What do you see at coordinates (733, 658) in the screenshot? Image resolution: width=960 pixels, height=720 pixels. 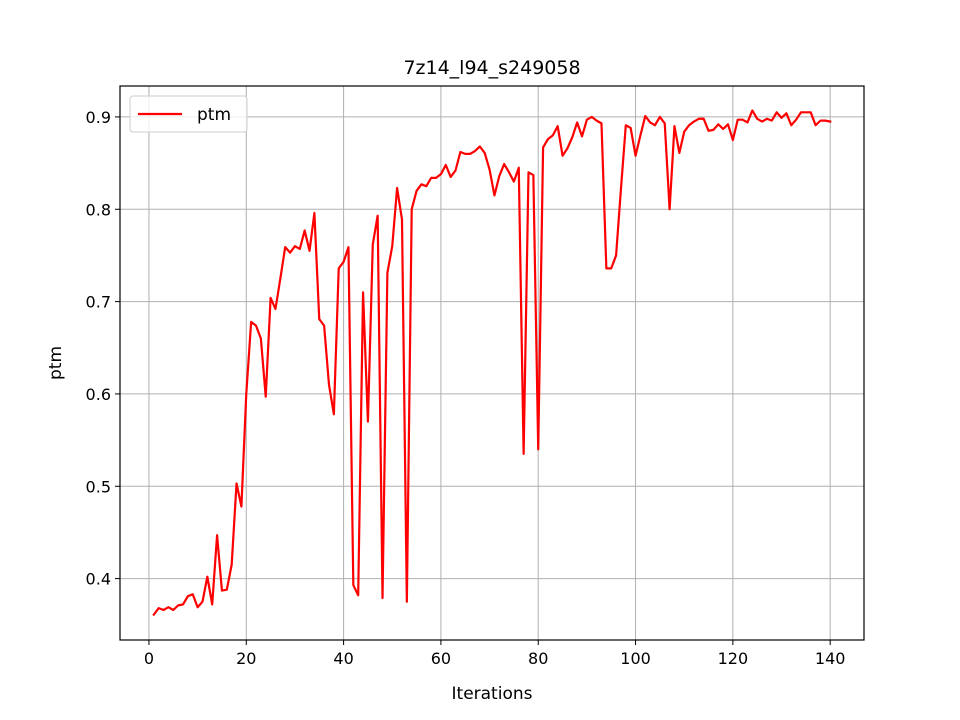 I see `x-tick-label: 120` at bounding box center [733, 658].